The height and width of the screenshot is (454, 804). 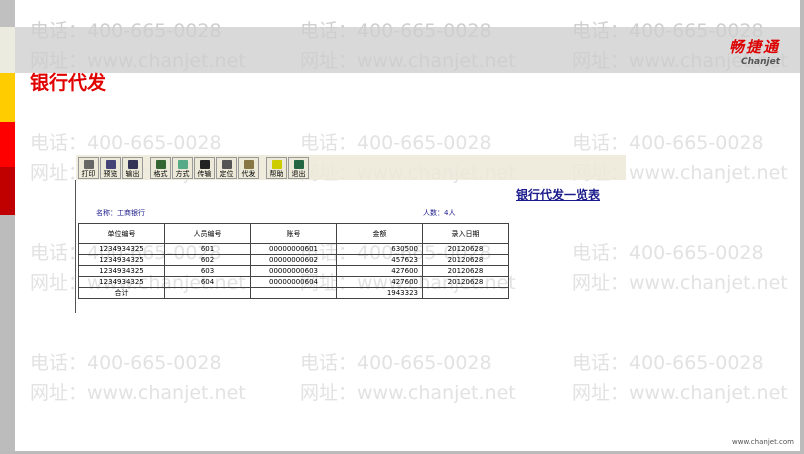 What do you see at coordinates (110, 164) in the screenshot?
I see `preview-icon` at bounding box center [110, 164].